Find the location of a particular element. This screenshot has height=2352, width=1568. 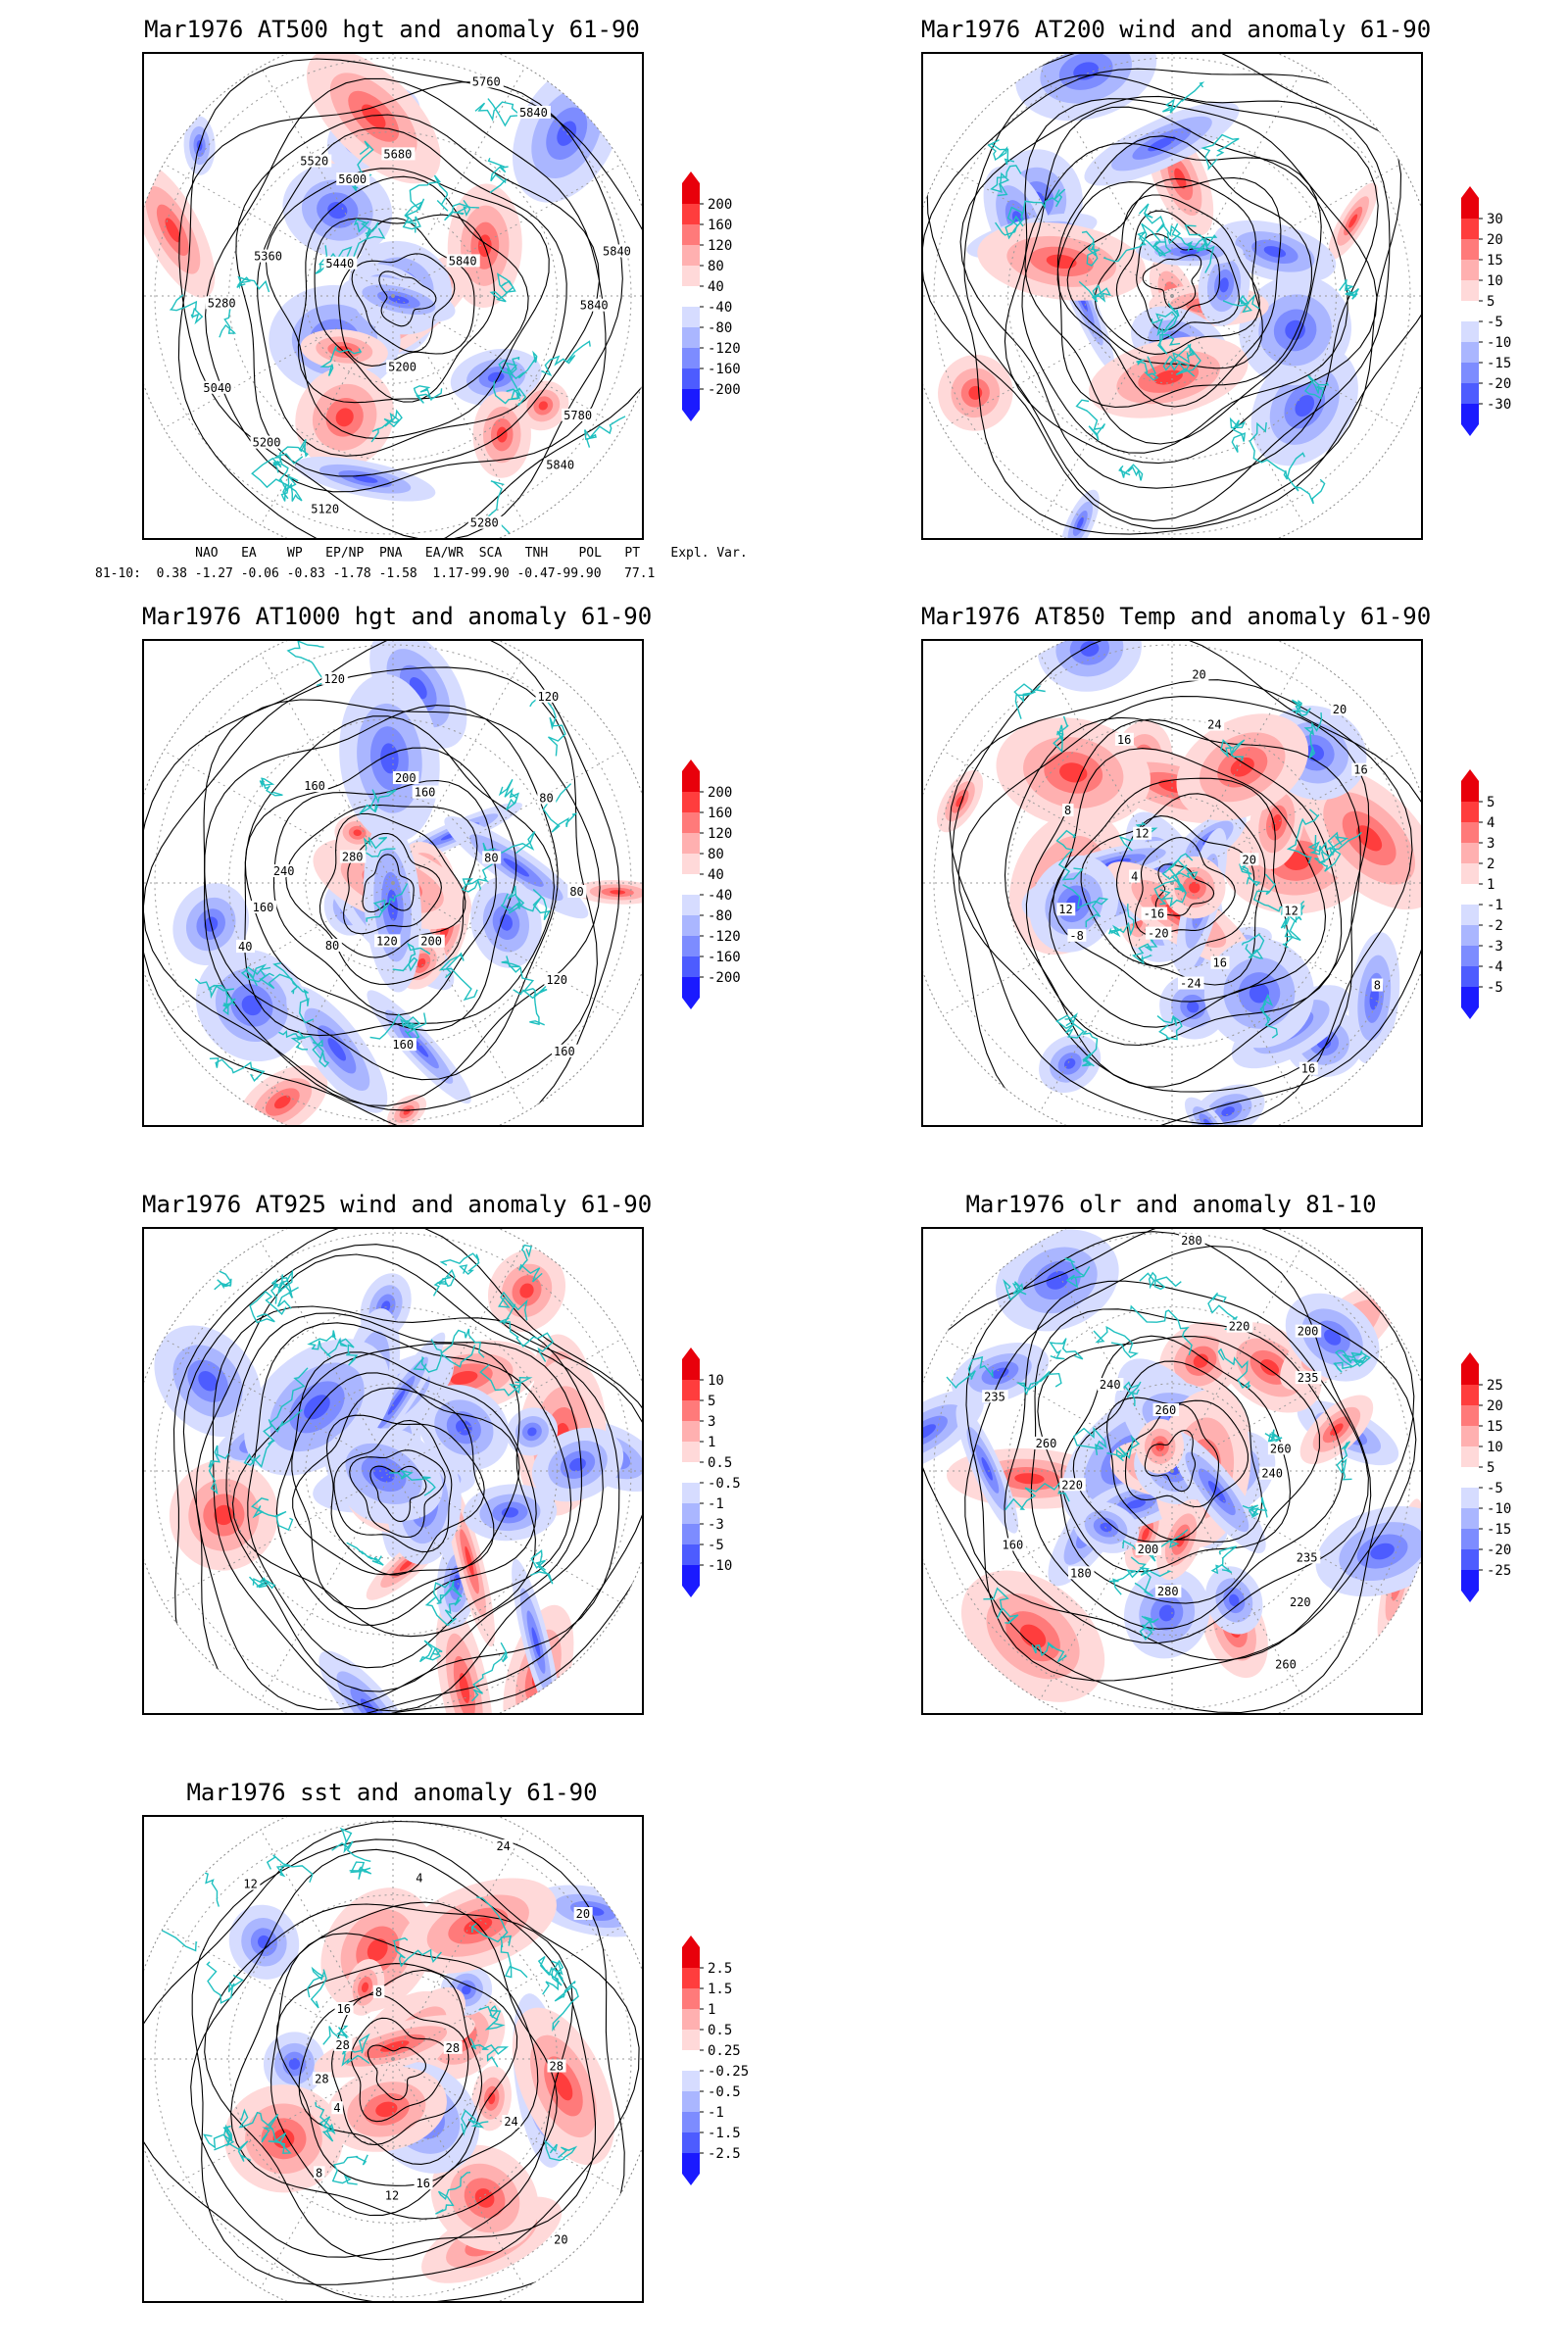

colorbar-label: 3 is located at coordinates (1490, 844).